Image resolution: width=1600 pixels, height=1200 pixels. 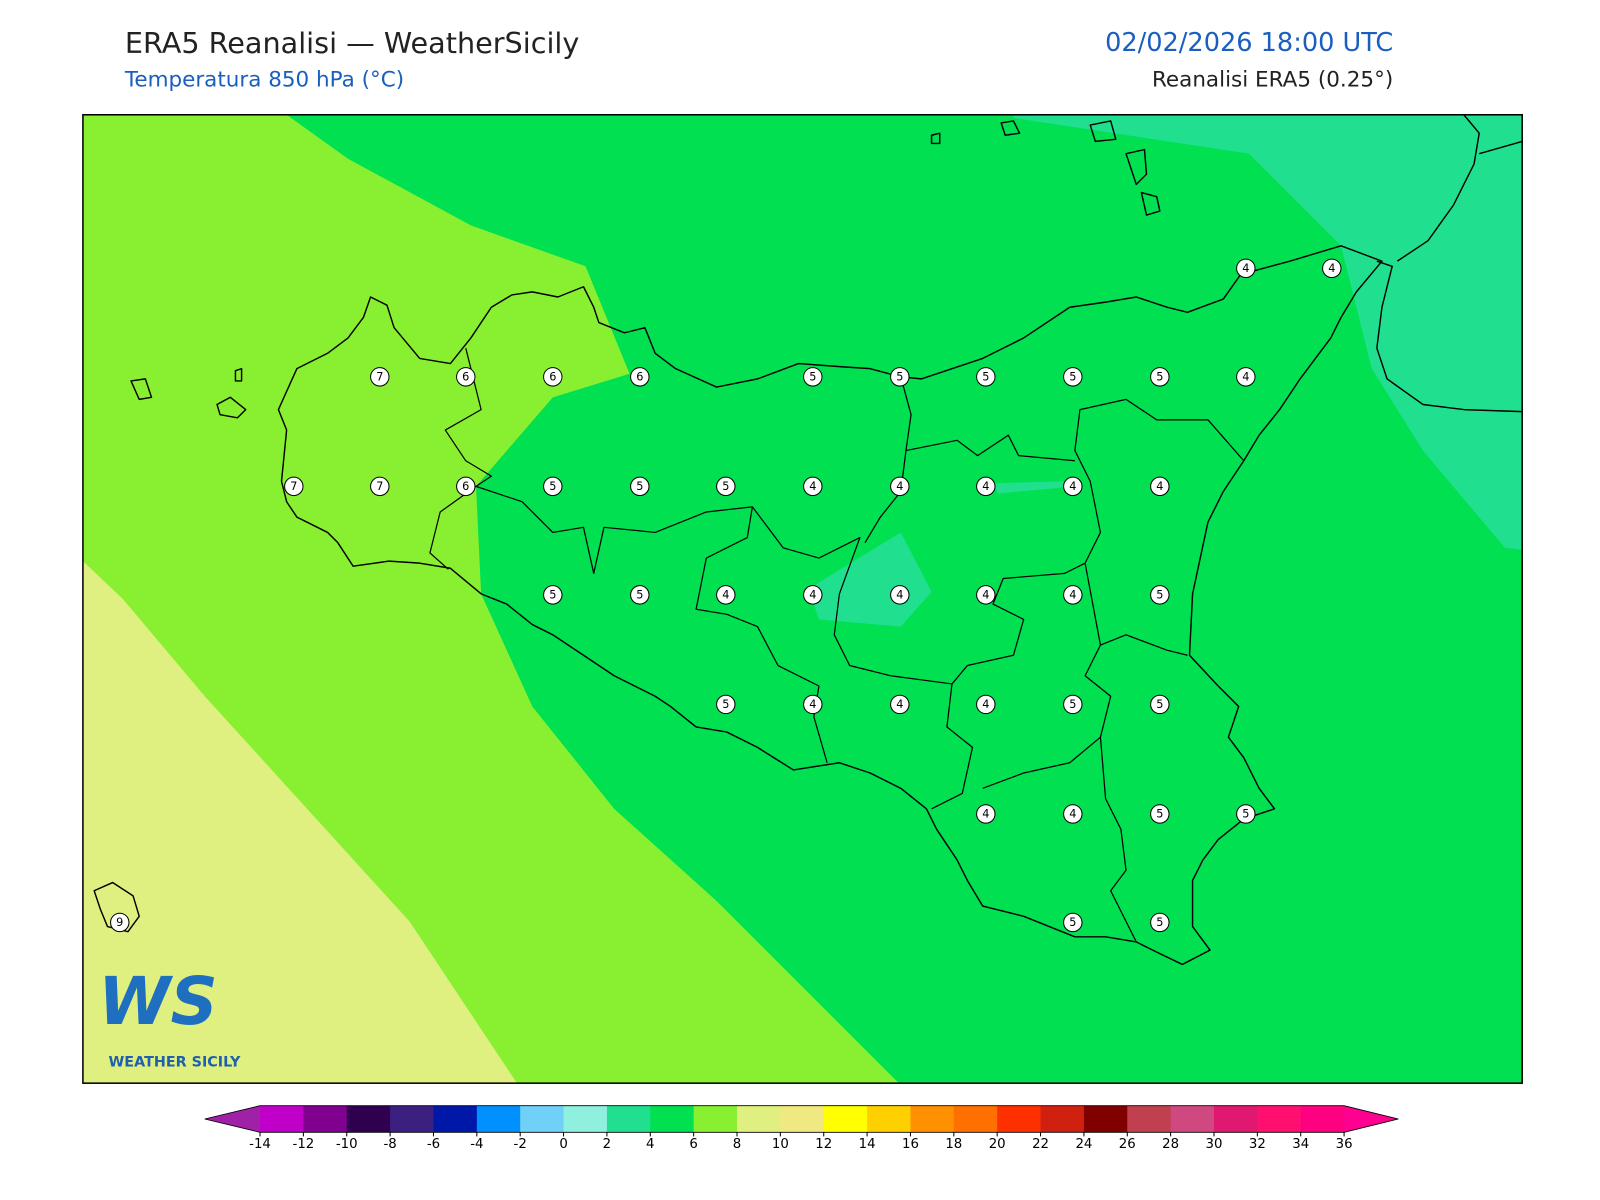 I want to click on colorbar-tick-label: 16, so click(x=910, y=1144).